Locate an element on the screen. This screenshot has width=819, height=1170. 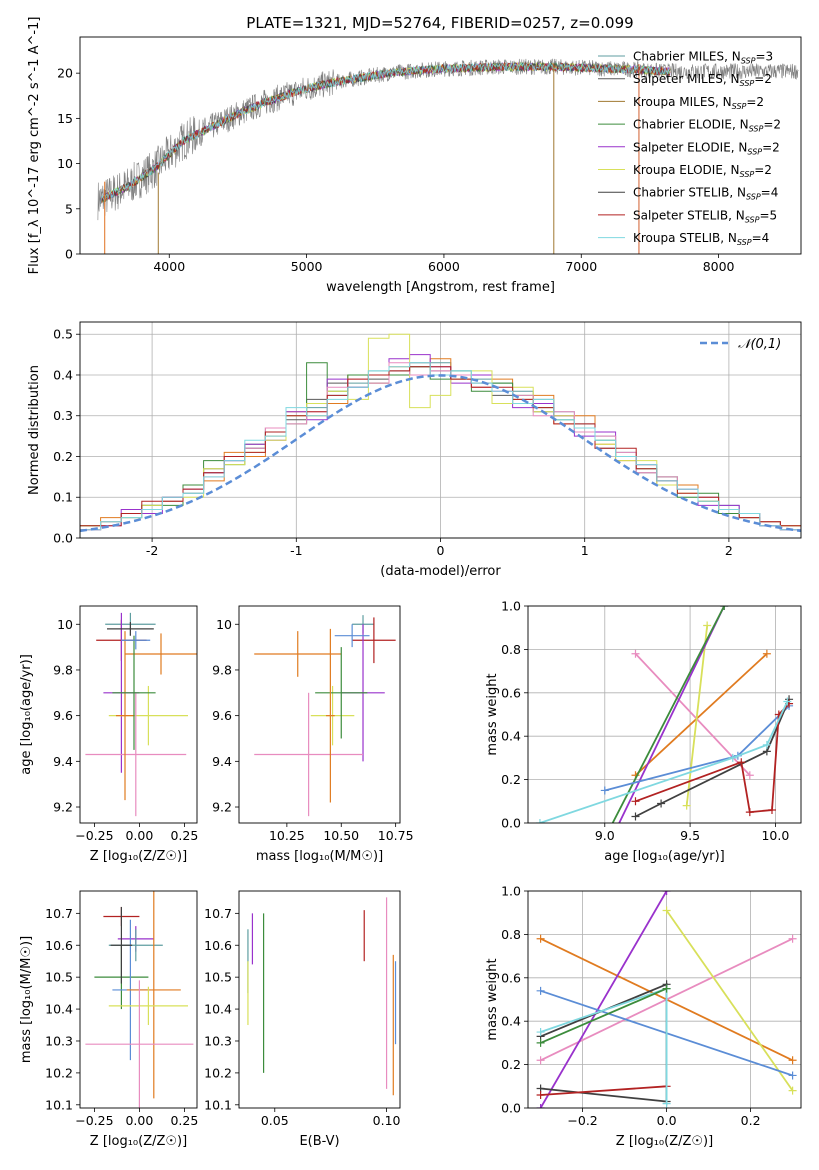
age-vs-Z-ytick-label: 9.8 is located at coordinates (63, 669).